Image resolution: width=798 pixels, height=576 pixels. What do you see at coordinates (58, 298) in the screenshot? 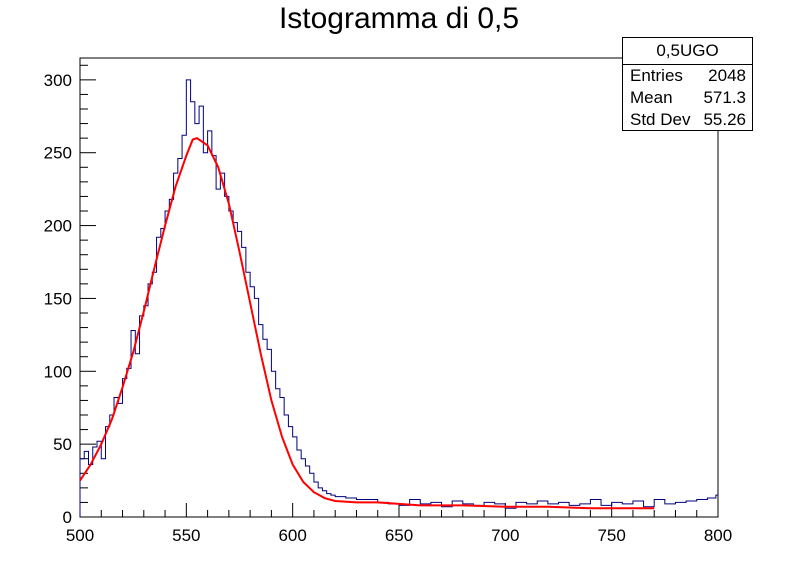
I see `y-tick-label: 150` at bounding box center [58, 298].